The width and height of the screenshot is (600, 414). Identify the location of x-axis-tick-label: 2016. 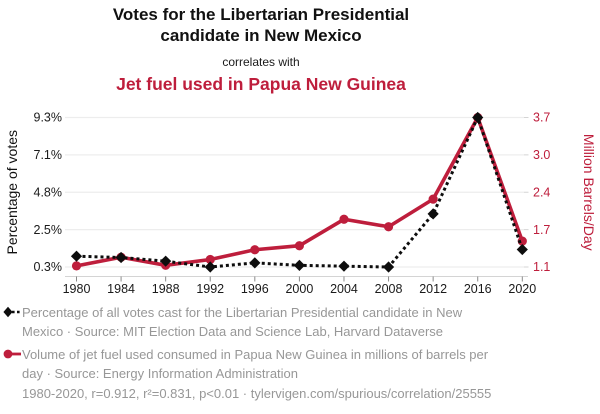
(478, 289).